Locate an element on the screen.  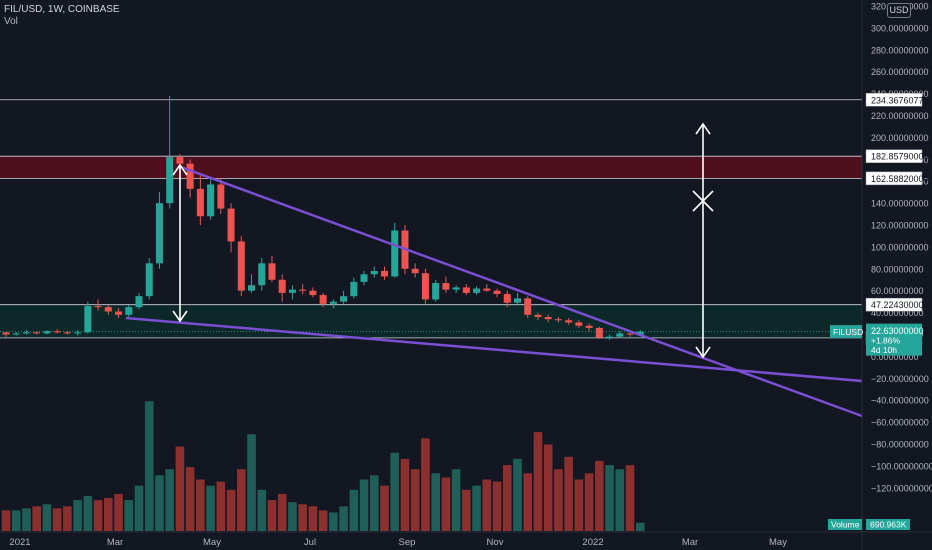
resistance-zone is located at coordinates (431, 167).